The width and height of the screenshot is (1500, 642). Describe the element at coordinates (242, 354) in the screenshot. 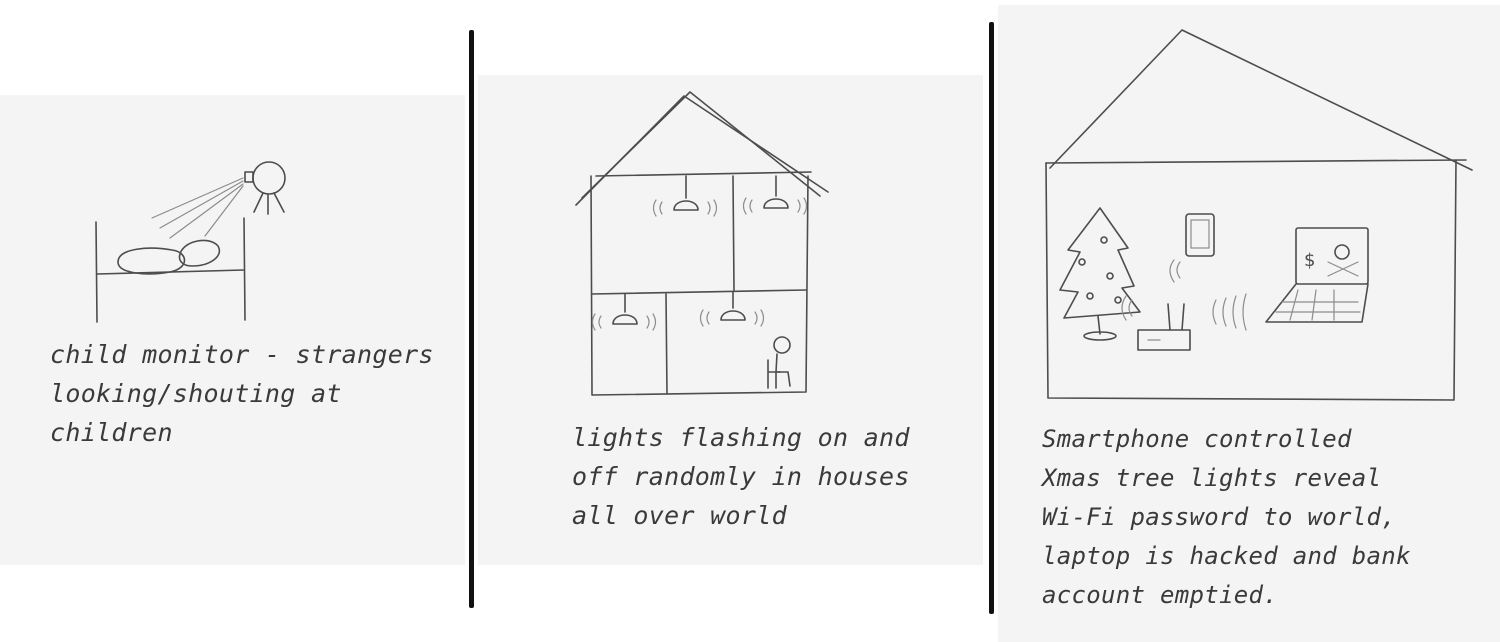

I see `caption-line: child monitor - strangers` at that location.